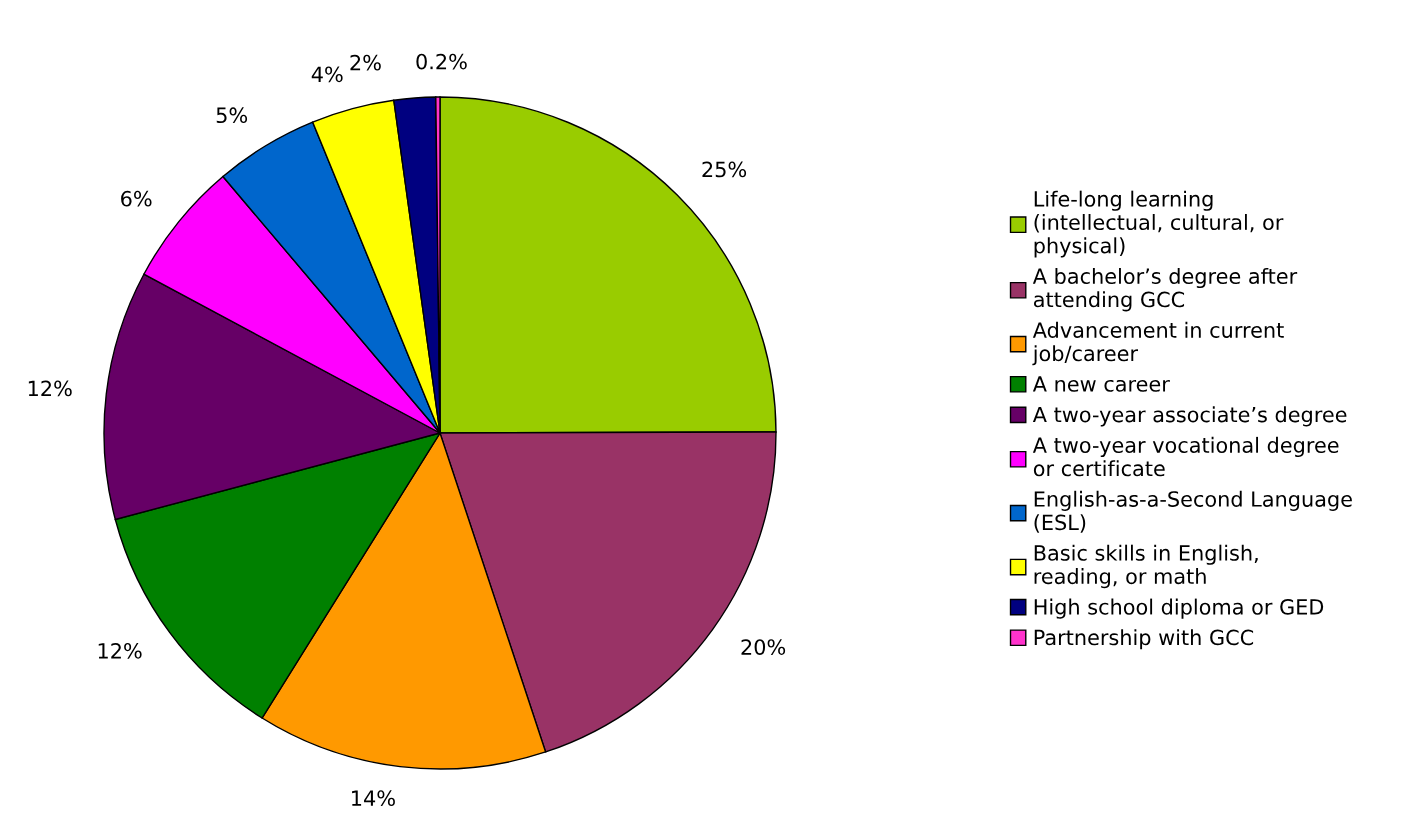 The image size is (1423, 840). What do you see at coordinates (1159, 224) in the screenshot?
I see `legend-label: Life-long learning (intellectual, cultural, or physical)` at bounding box center [1159, 224].